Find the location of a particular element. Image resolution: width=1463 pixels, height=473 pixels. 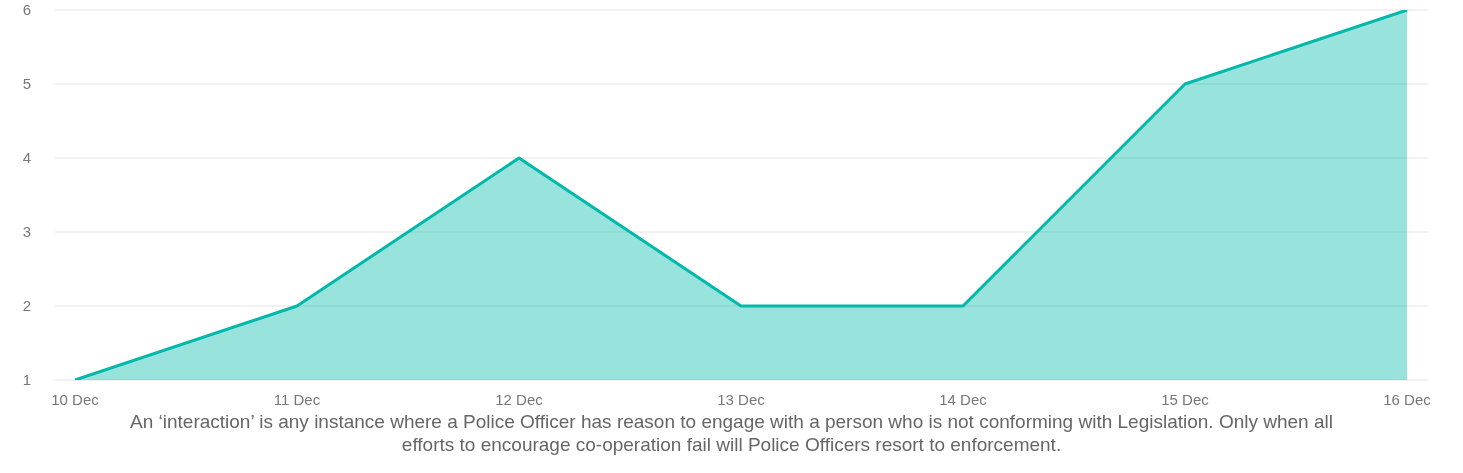

x-tick-label: 15 Dec is located at coordinates (1185, 399).